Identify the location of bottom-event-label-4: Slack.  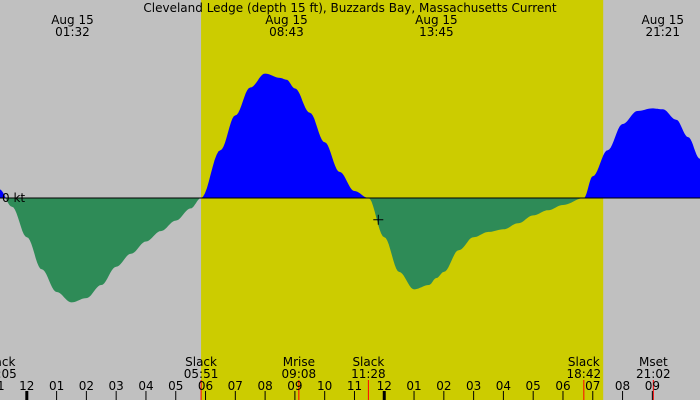
(584, 362).